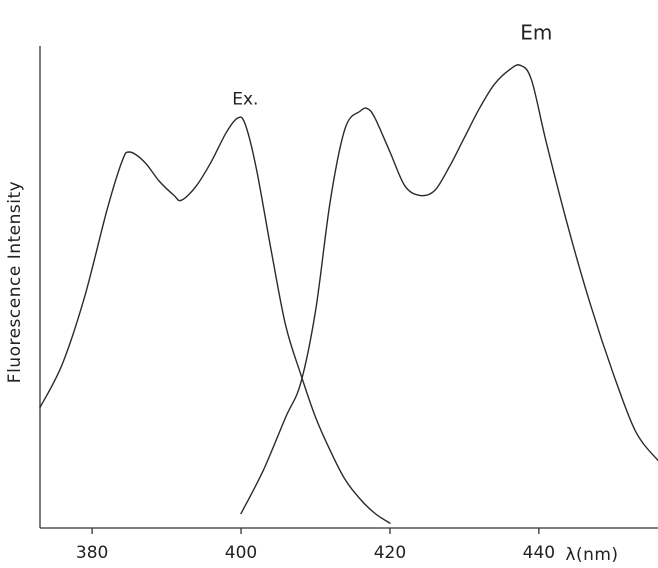  Describe the element at coordinates (15, 282) in the screenshot. I see `y-axis-label: Fluorescence Intensity` at that location.